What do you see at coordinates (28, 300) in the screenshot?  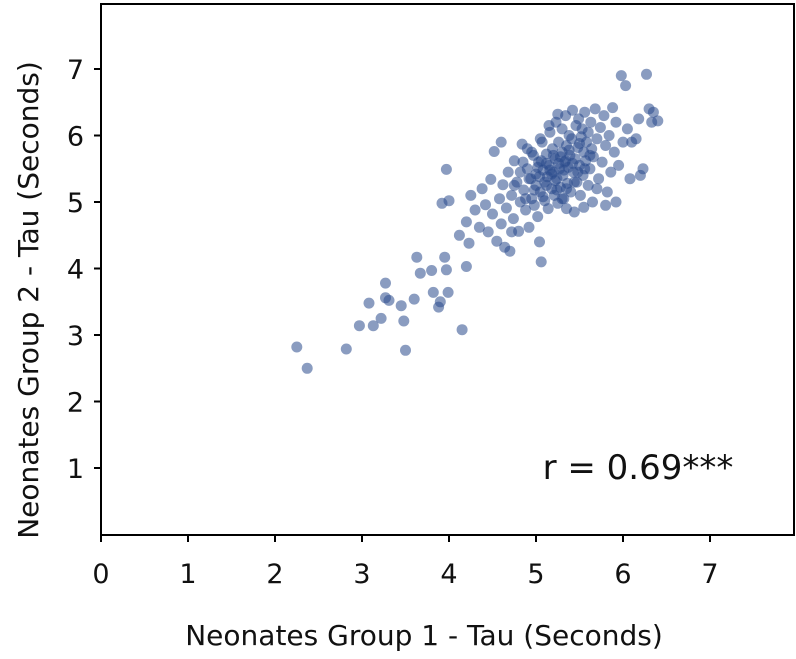 I see `y-axis-title: Neonates Group 2 - Tau (Seconds)` at bounding box center [28, 300].